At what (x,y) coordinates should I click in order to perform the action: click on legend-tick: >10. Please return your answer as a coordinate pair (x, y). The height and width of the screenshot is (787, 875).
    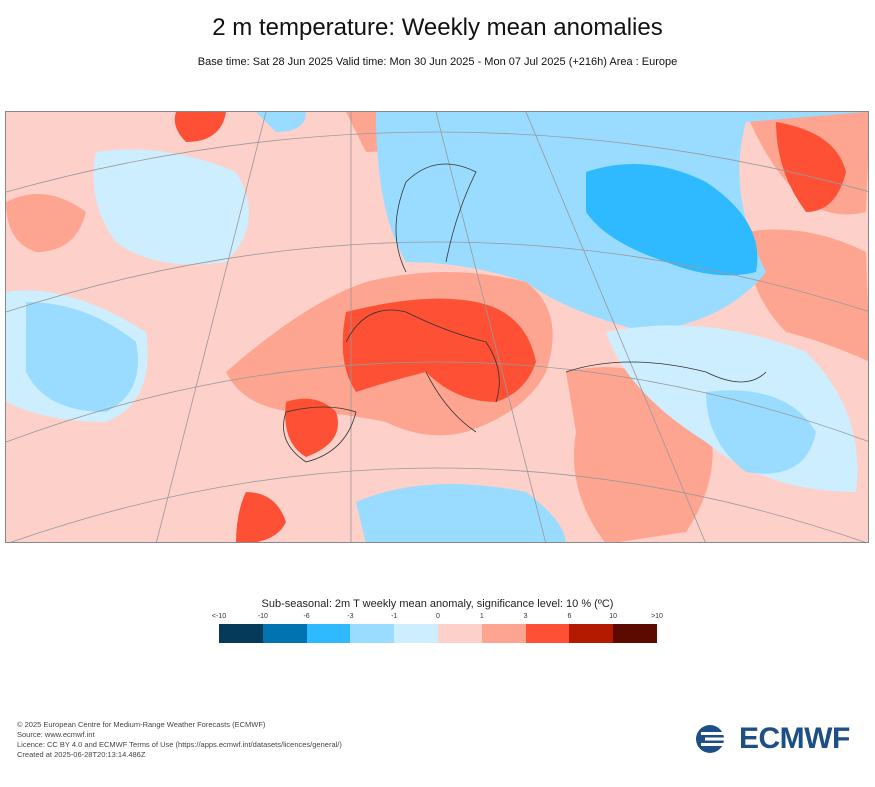
    Looking at the image, I should click on (657, 616).